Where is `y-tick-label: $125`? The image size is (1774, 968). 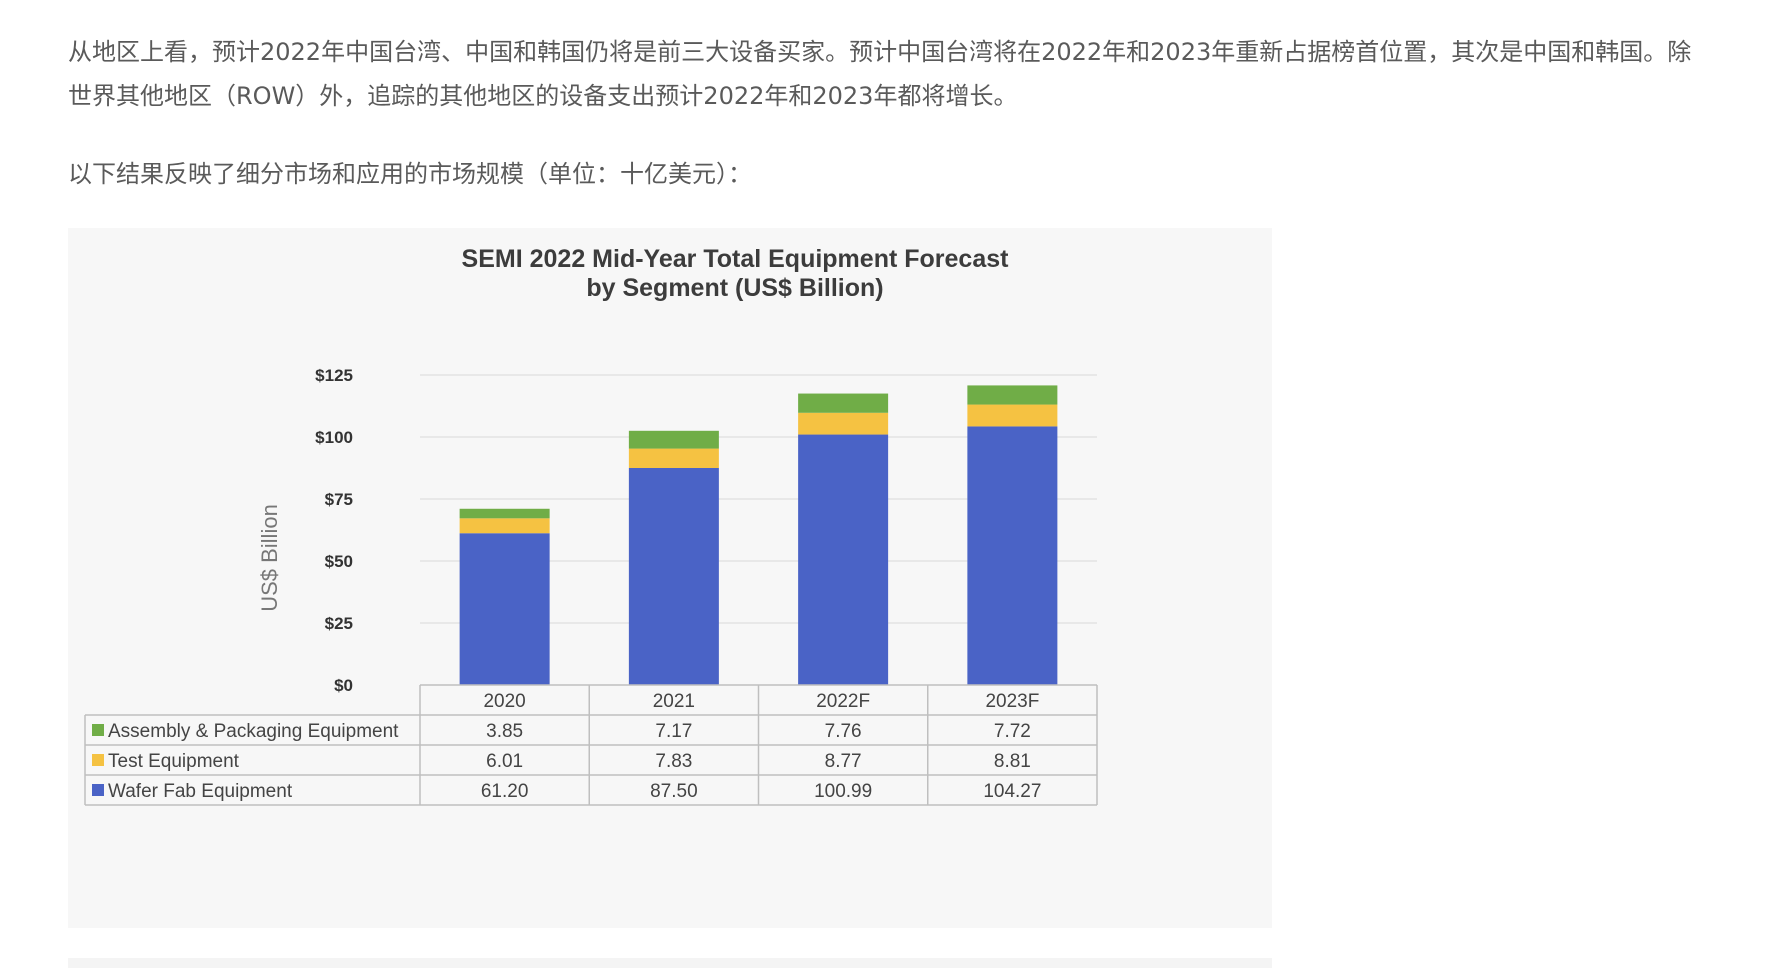 y-tick-label: $125 is located at coordinates (334, 375).